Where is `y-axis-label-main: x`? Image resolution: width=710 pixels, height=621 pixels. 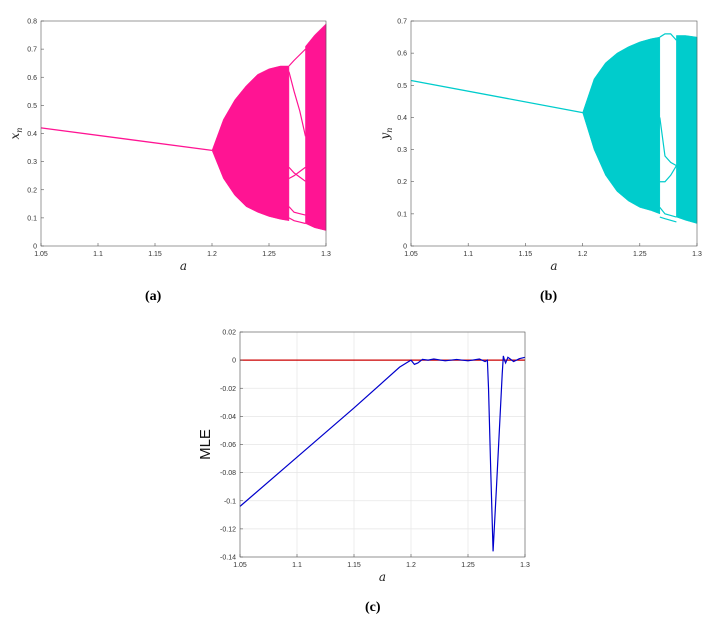
y-axis-label-main: x is located at coordinates (15, 135).